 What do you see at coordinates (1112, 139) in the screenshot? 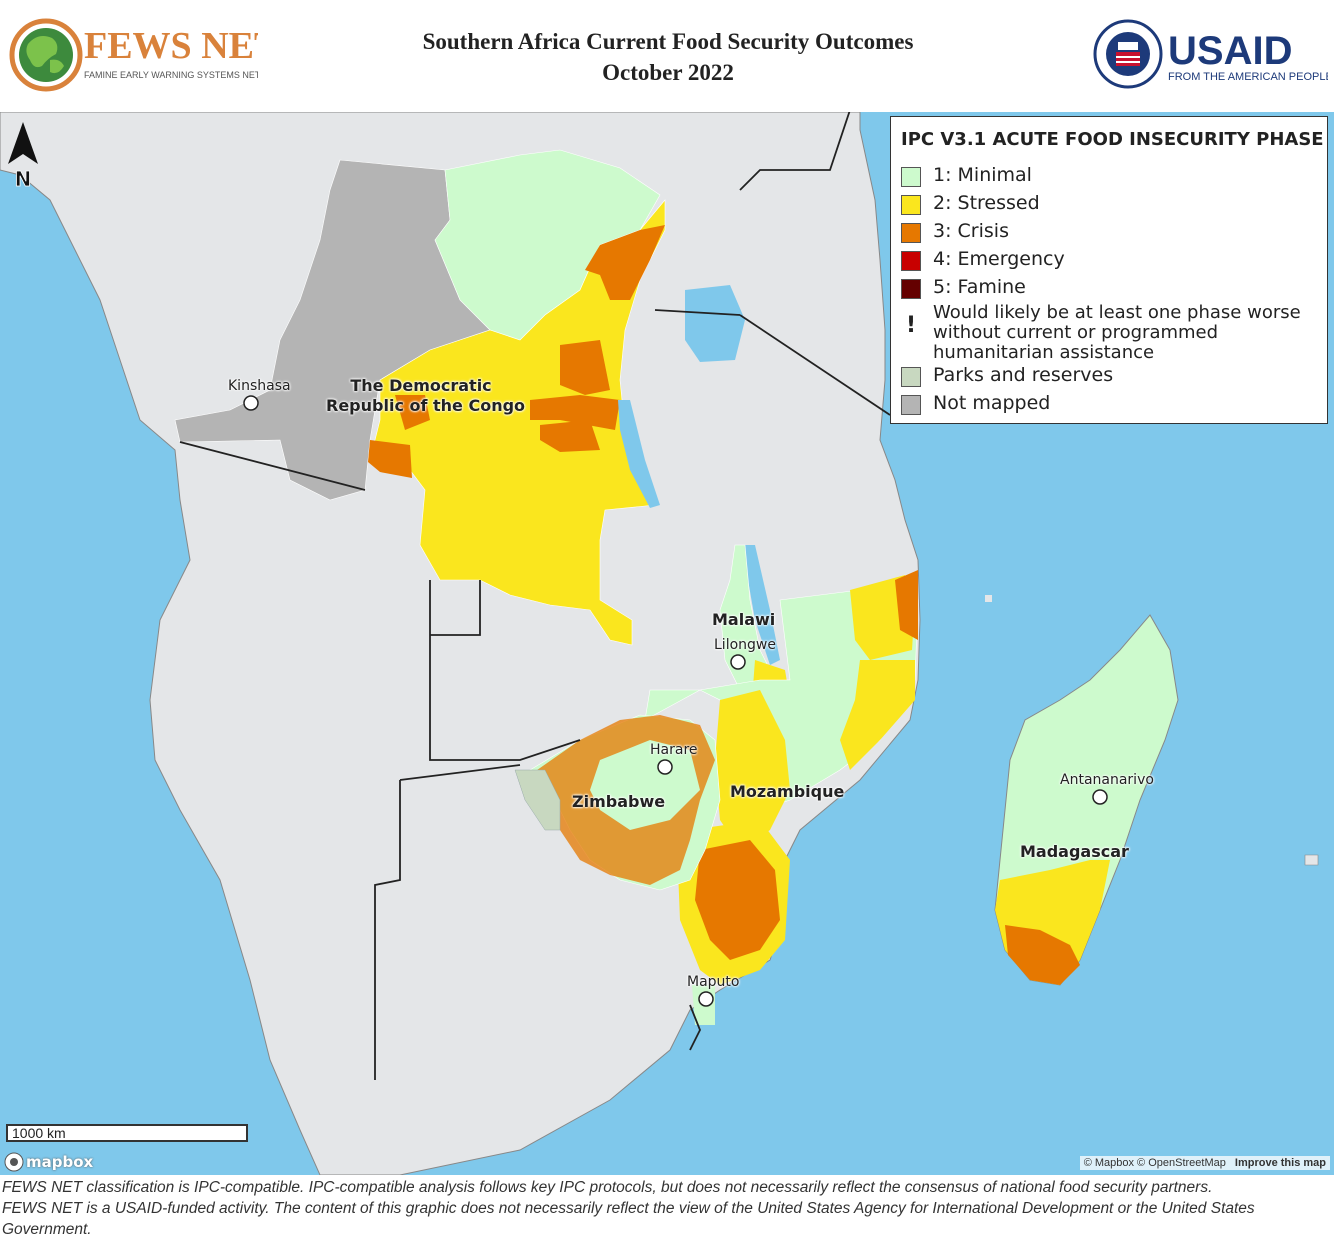
I see `legend-title: IPC V3.1 ACUTE FOOD INSECURITY PHASE` at bounding box center [1112, 139].